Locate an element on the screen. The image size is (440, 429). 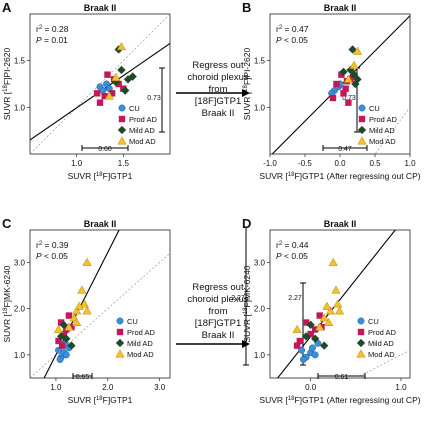
panel-letter: B is located at coordinates (246, 7).